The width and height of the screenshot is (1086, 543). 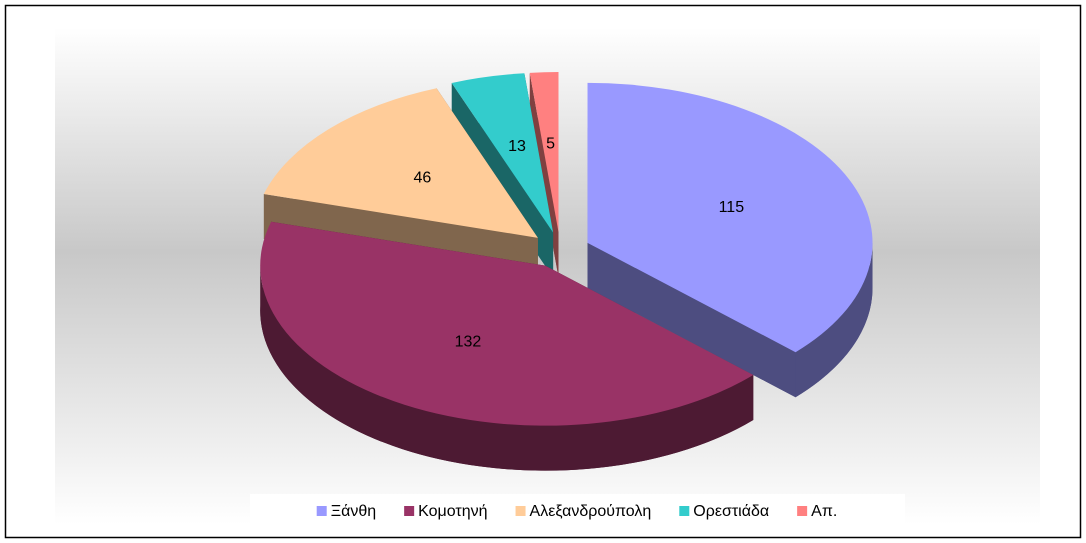 What do you see at coordinates (353, 511) in the screenshot?
I see `legend-label: Ξάνθη` at bounding box center [353, 511].